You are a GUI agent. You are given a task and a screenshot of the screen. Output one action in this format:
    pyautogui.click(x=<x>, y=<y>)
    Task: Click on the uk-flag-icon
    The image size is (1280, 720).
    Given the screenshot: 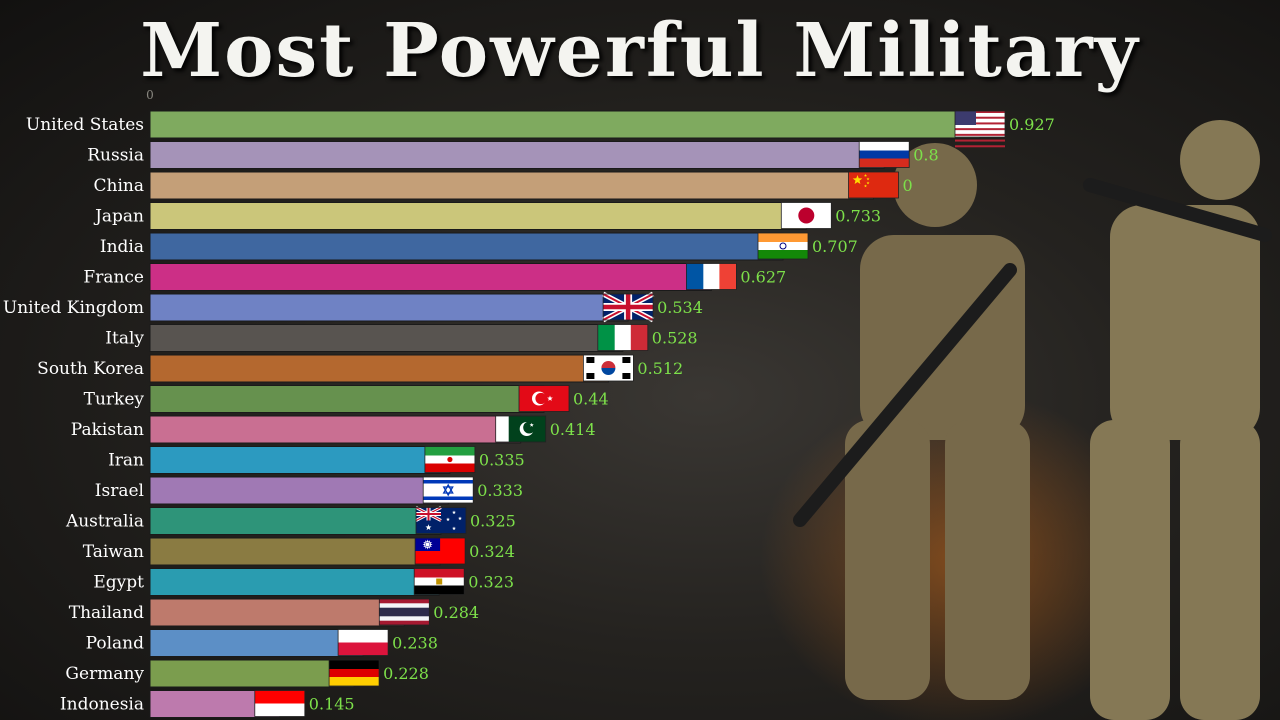 What is the action you would take?
    pyautogui.click(x=628, y=307)
    